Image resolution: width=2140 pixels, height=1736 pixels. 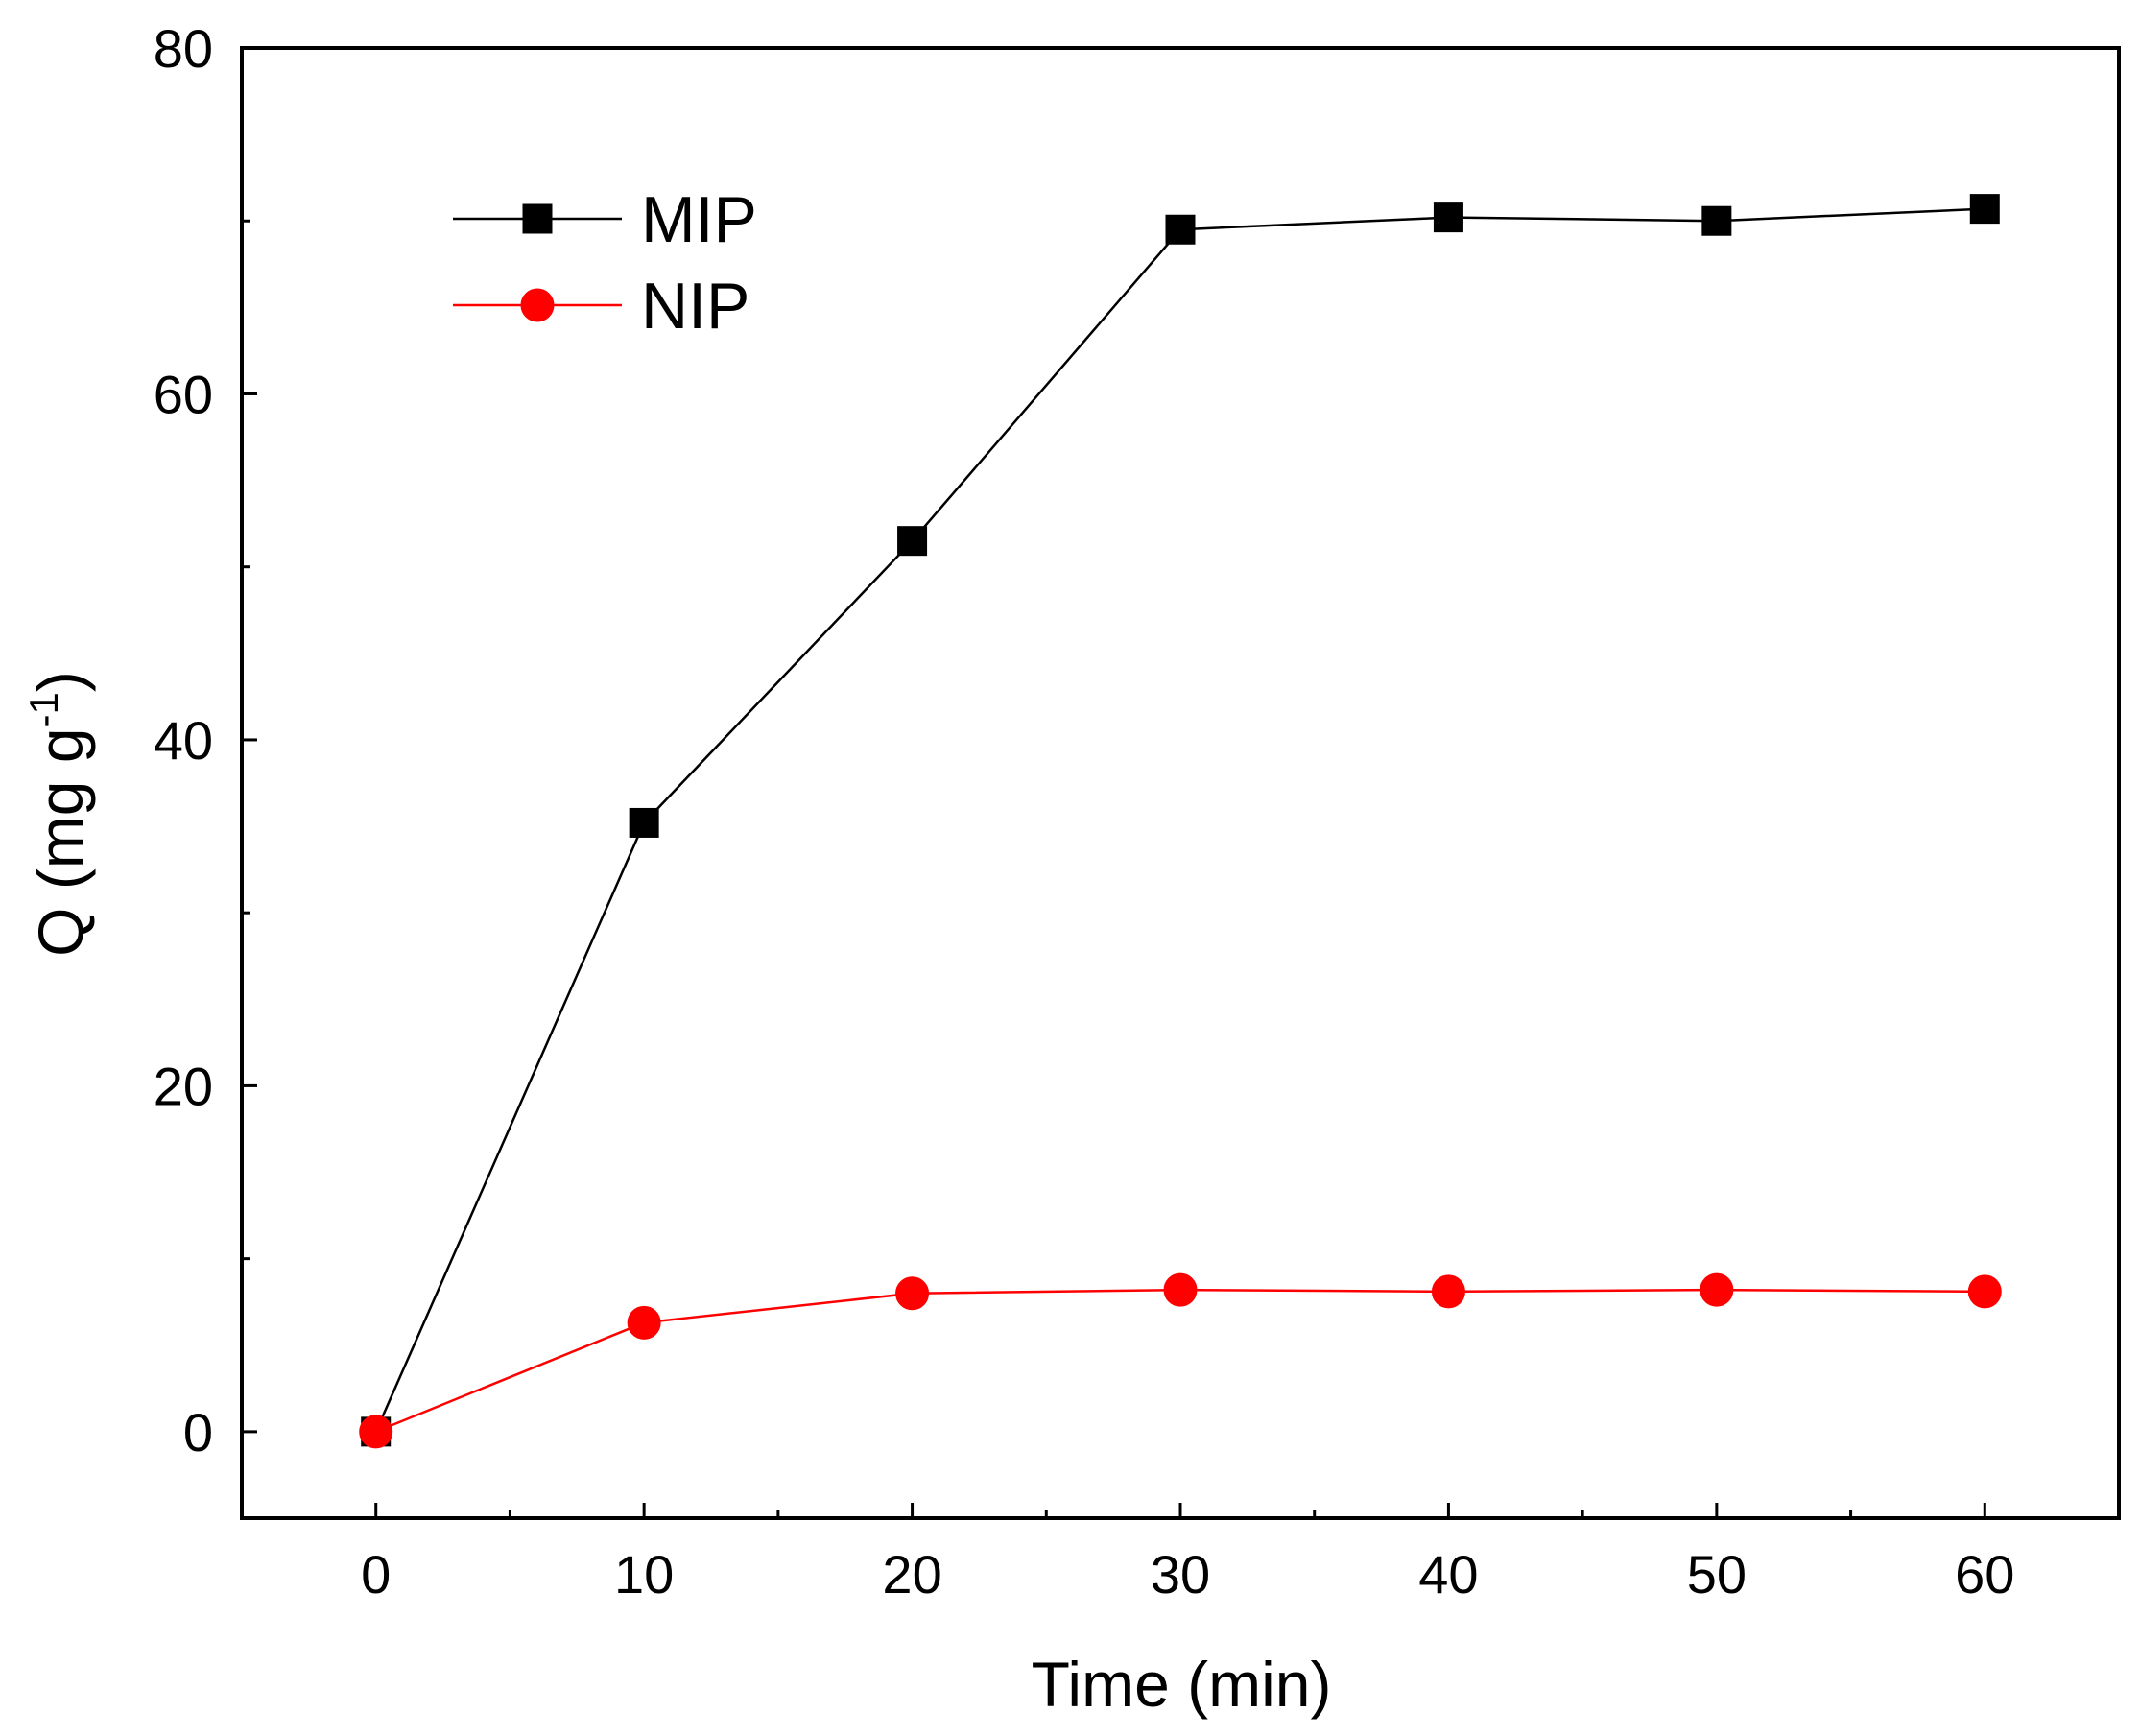 What do you see at coordinates (1180, 1574) in the screenshot?
I see `x-tick-label: 30` at bounding box center [1180, 1574].